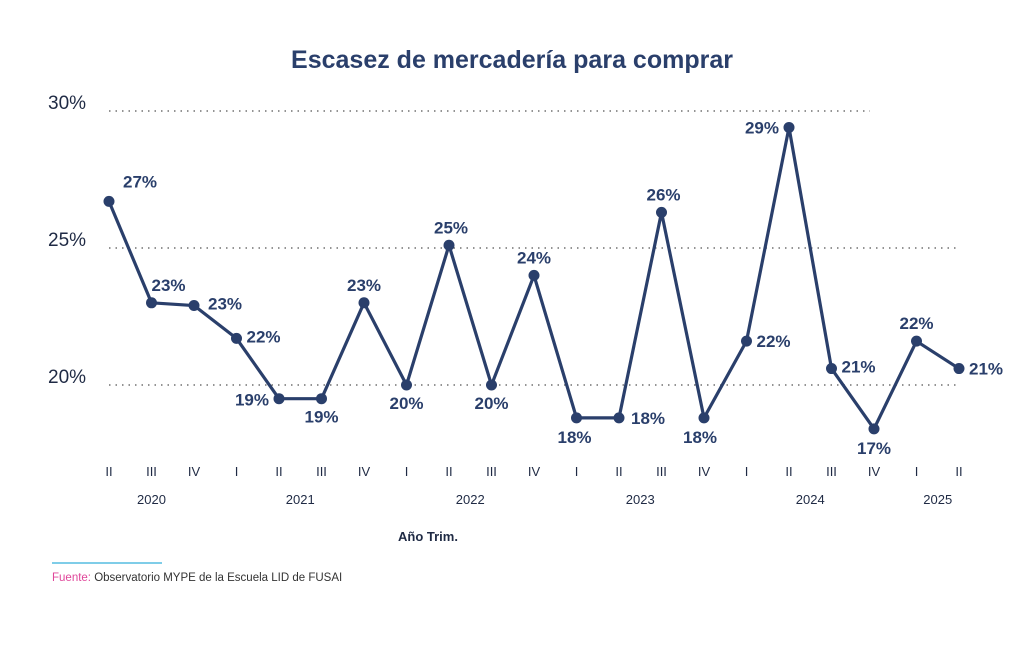 This screenshot has height=649, width=1024. What do you see at coordinates (428, 536) in the screenshot?
I see `x-axis-label: Año Trim.` at bounding box center [428, 536].